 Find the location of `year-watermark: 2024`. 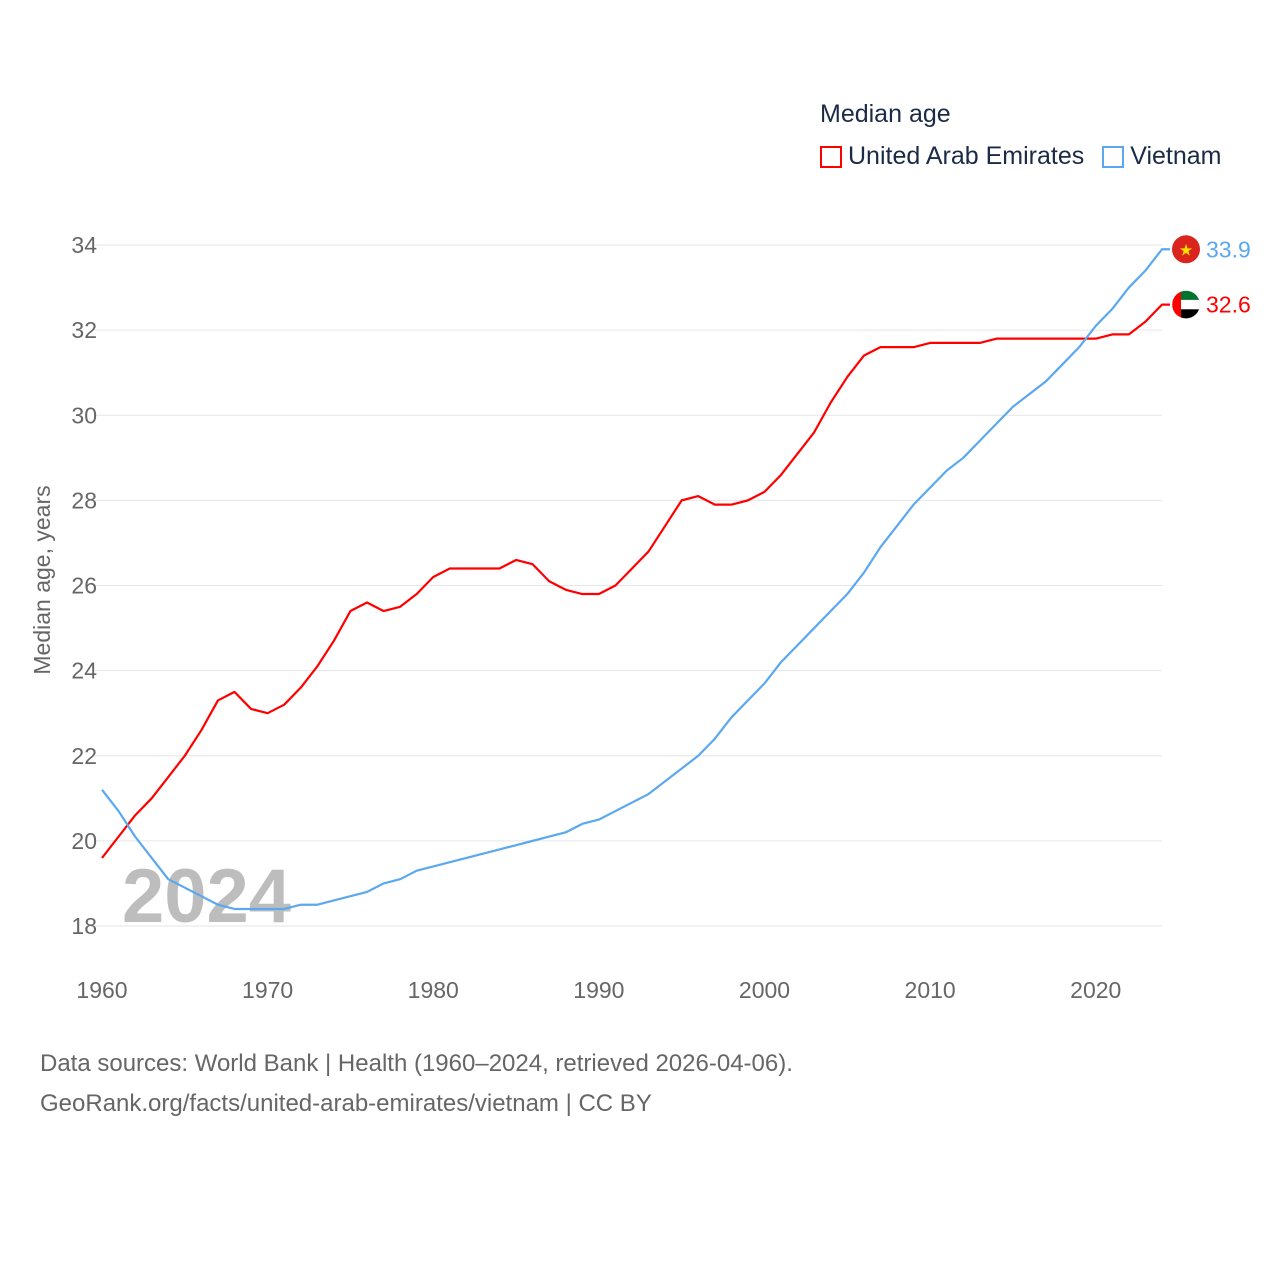

year-watermark: 2024 is located at coordinates (206, 896).